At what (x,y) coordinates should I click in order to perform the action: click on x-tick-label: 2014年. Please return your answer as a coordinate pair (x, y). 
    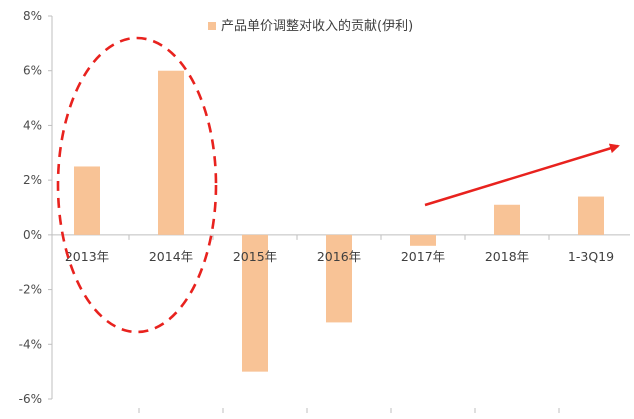
    Looking at the image, I should click on (171, 256).